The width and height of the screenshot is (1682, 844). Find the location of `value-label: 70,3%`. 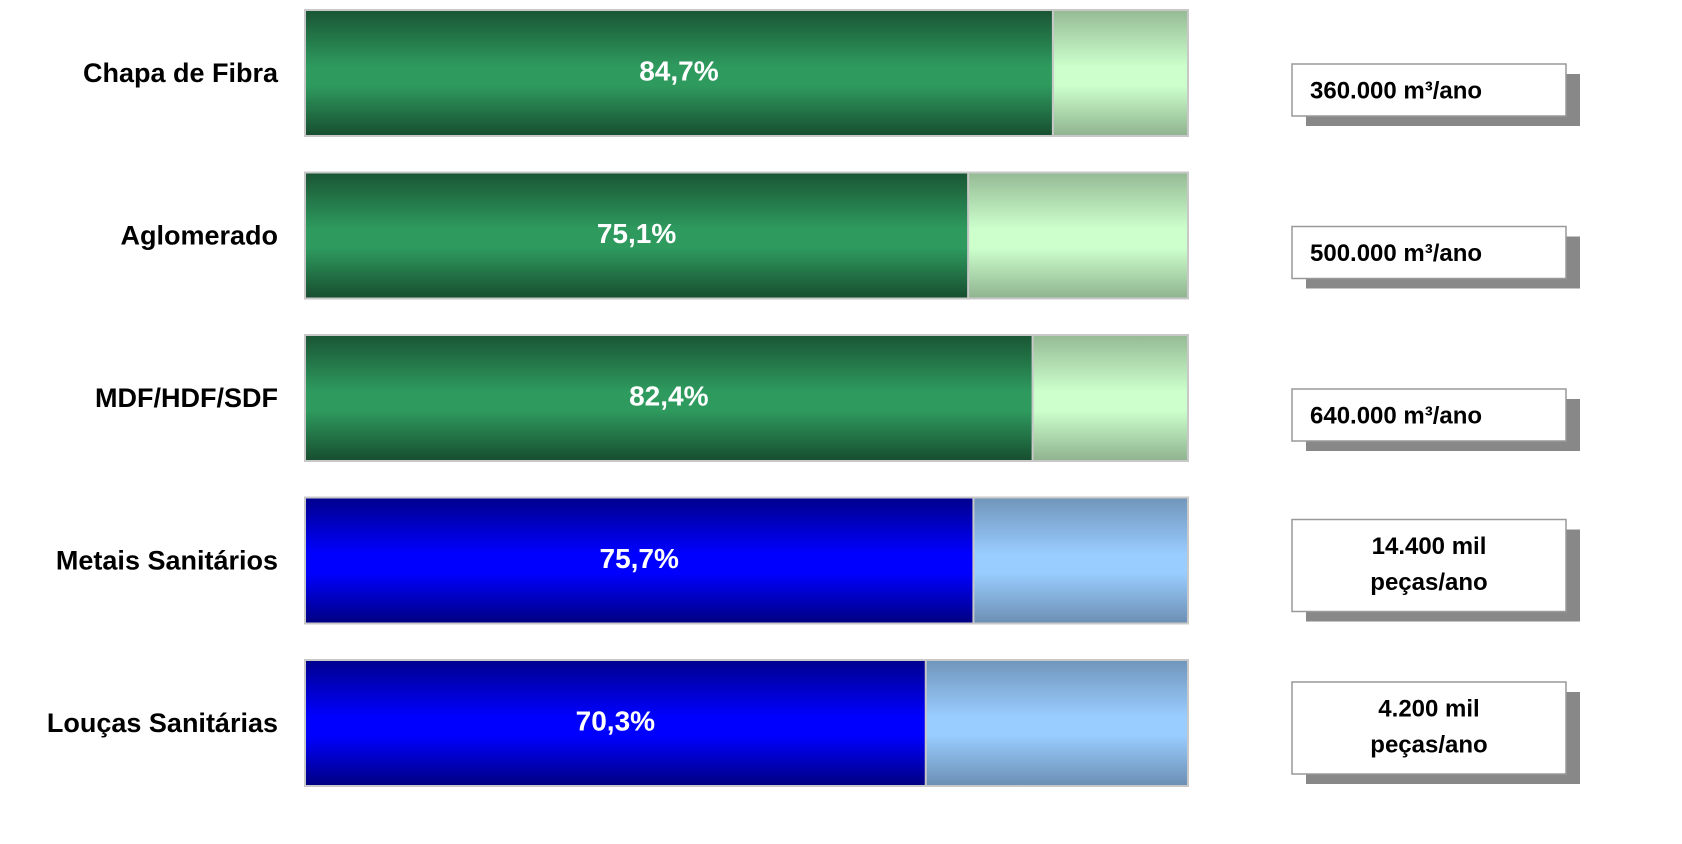

value-label: 70,3% is located at coordinates (615, 720).